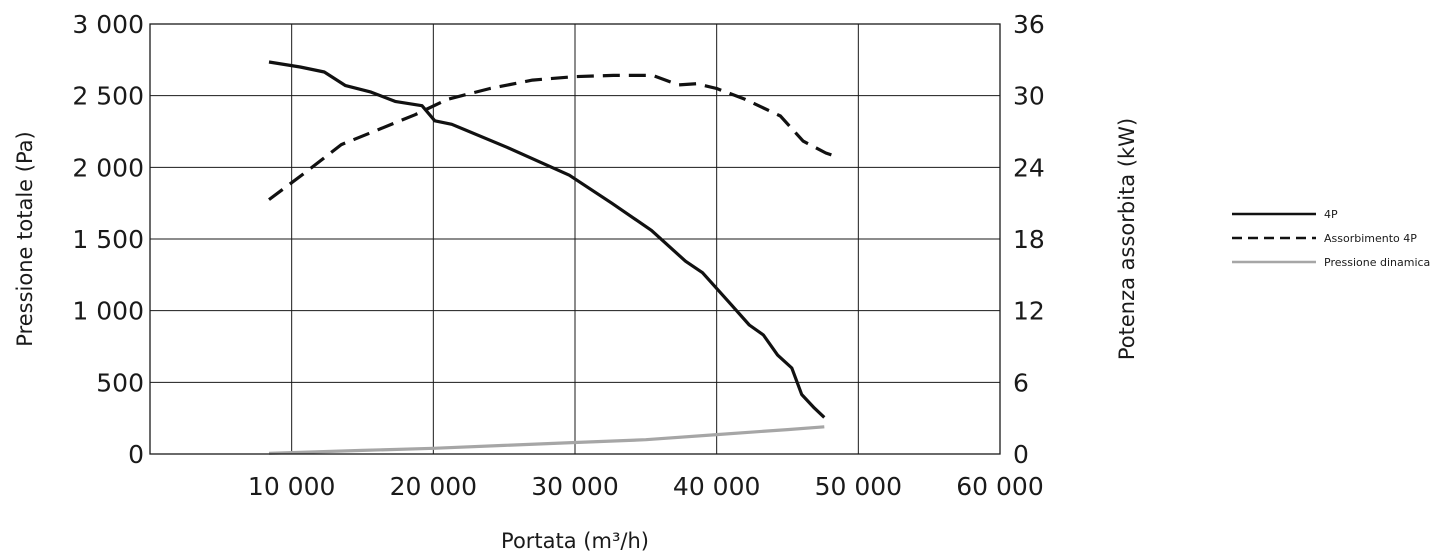  I want to click on y-left-tick-label: 2 000, so click(108, 167).